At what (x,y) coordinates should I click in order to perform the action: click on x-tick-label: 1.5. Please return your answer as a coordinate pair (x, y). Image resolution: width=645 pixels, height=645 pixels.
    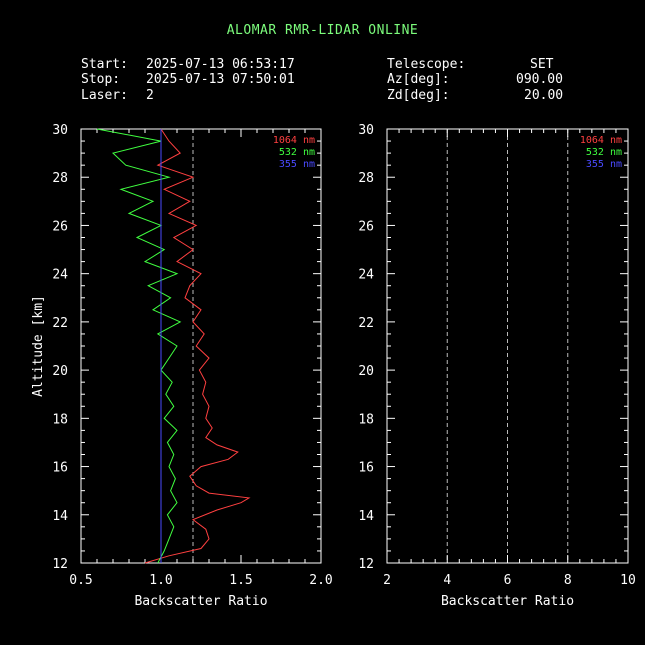
    Looking at the image, I should click on (240, 580).